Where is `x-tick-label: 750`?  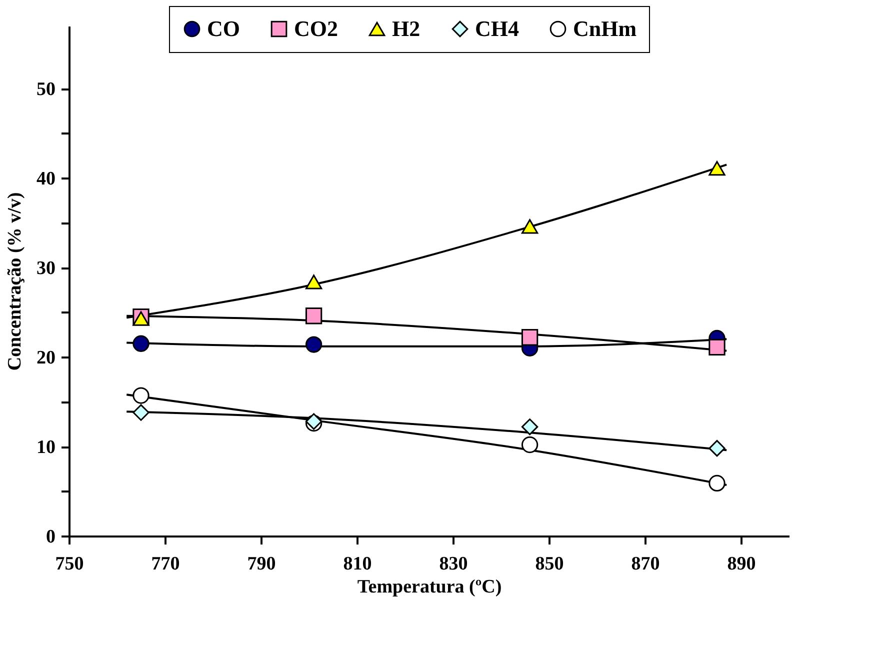
x-tick-label: 750 is located at coordinates (69, 564).